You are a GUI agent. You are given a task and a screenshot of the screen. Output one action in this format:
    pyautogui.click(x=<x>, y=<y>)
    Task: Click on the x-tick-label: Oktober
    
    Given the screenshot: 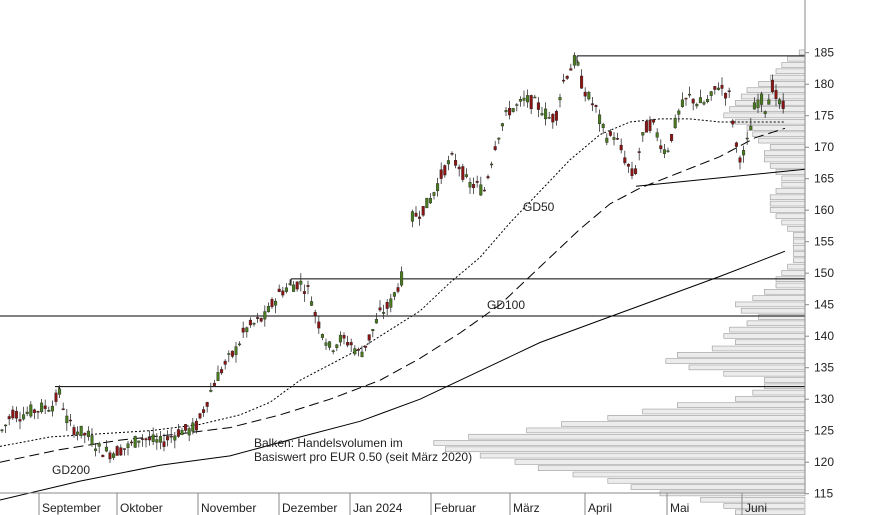 What is the action you would take?
    pyautogui.click(x=141, y=508)
    